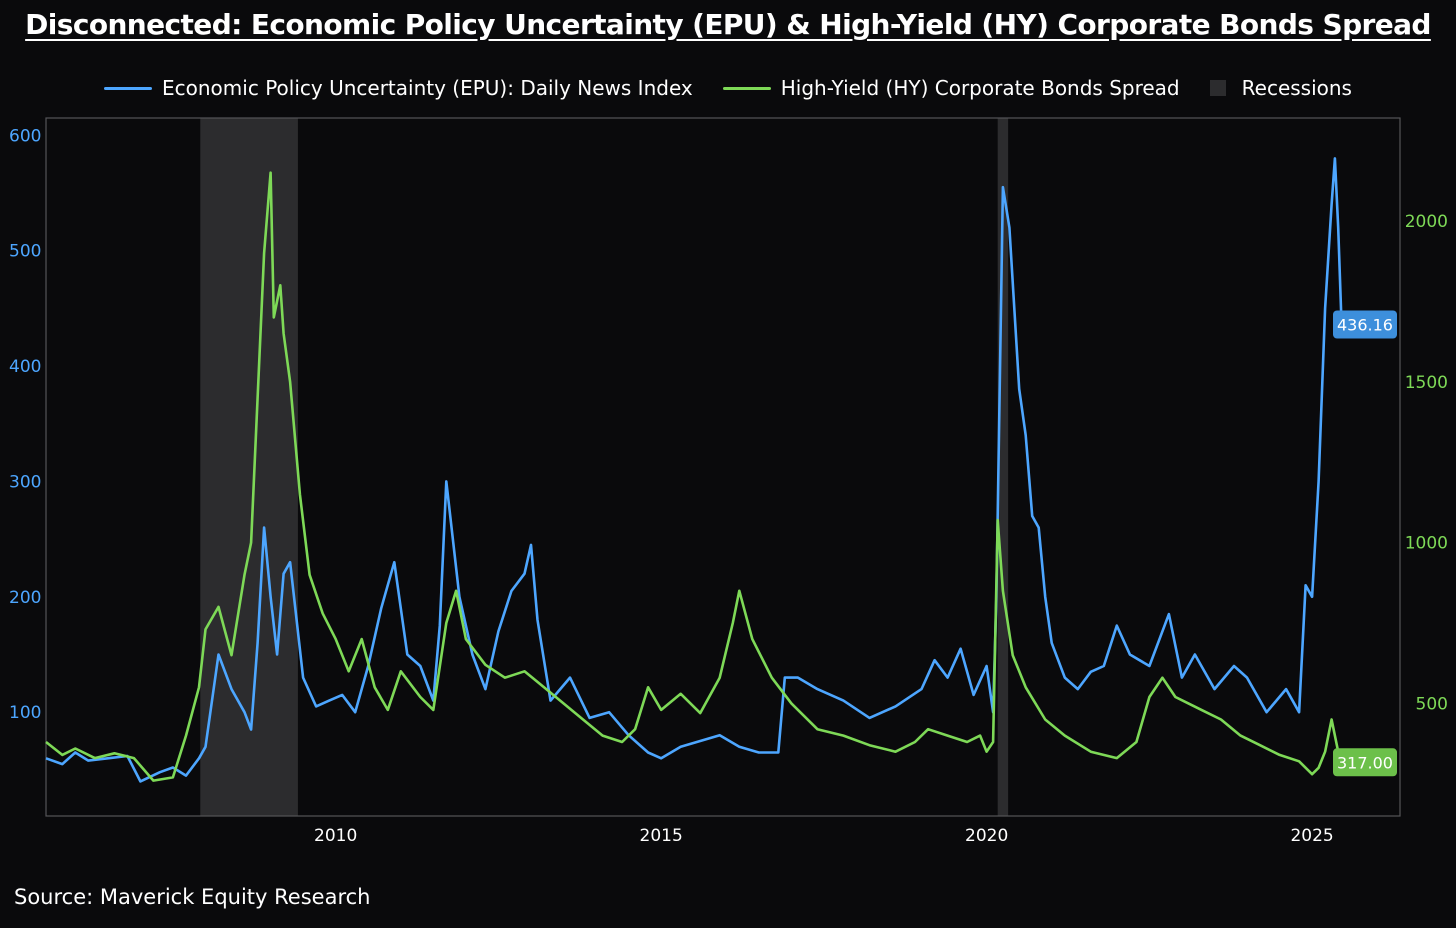  What do you see at coordinates (1426, 544) in the screenshot?
I see `y-right-tick-label-1: 1000` at bounding box center [1426, 544].